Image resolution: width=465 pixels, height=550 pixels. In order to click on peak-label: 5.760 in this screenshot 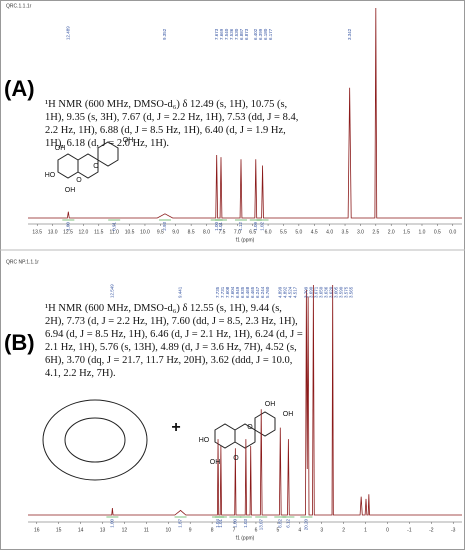, I will do `click(267, 292)`.